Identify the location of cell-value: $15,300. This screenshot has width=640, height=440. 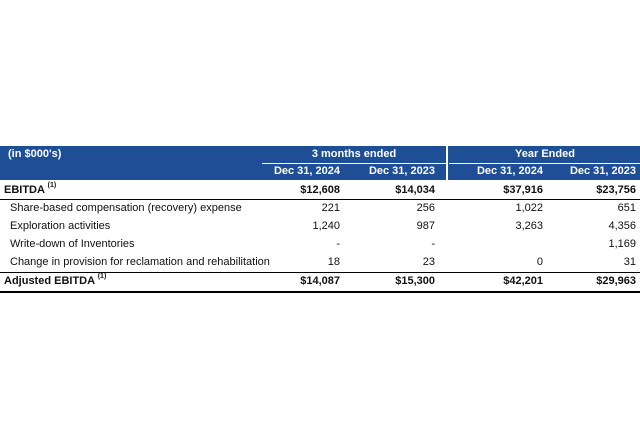
(415, 281).